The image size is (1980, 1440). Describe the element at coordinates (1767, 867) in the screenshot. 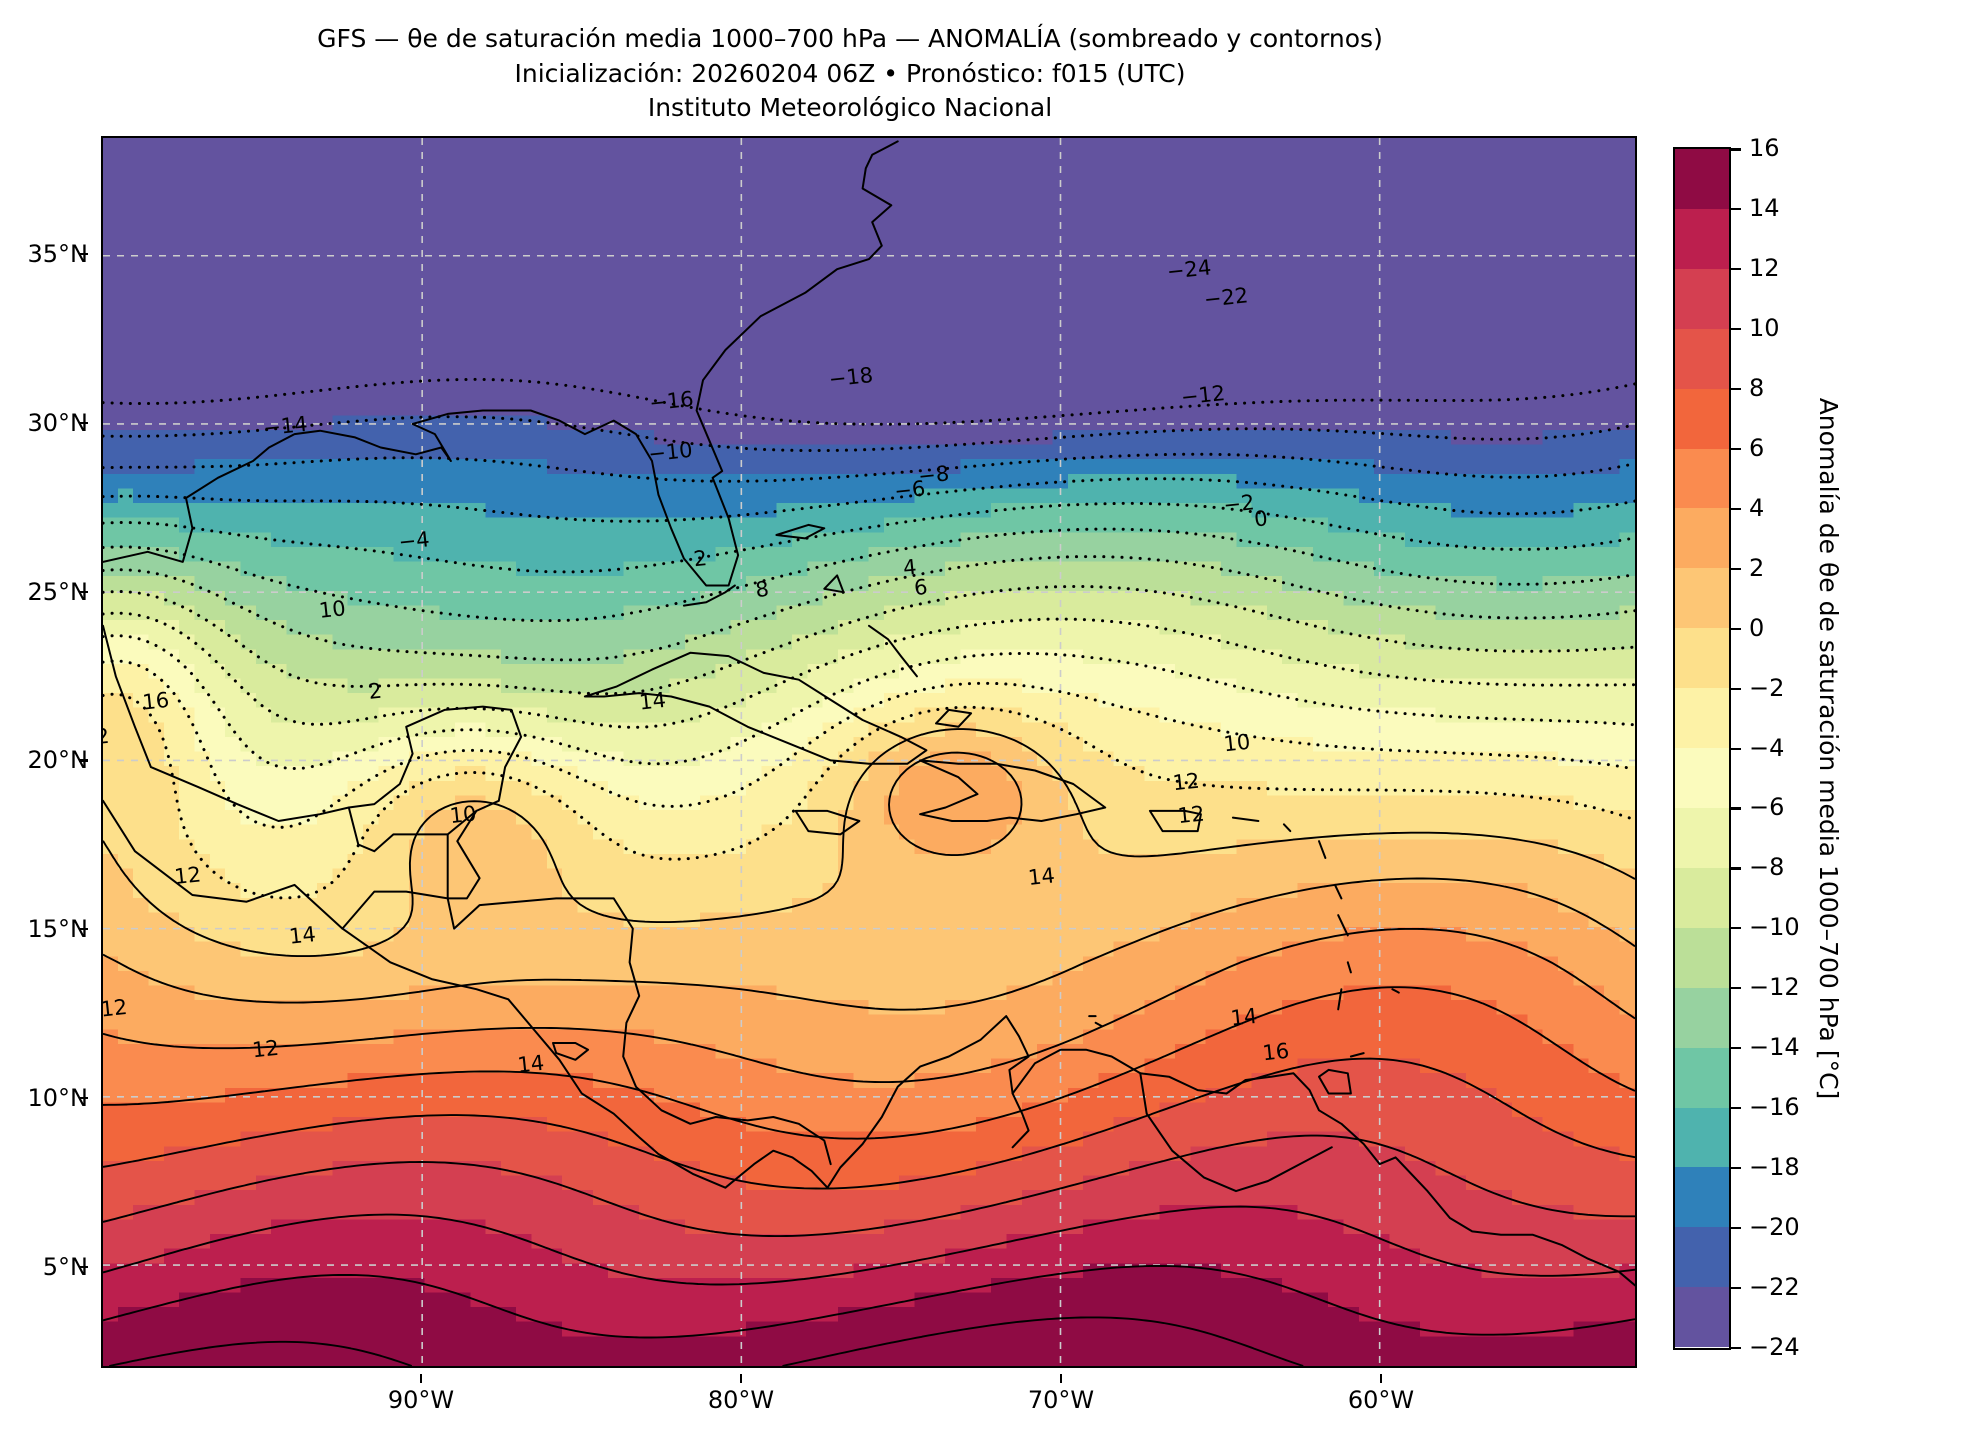

I see `colorbar-tick-label: −8` at that location.